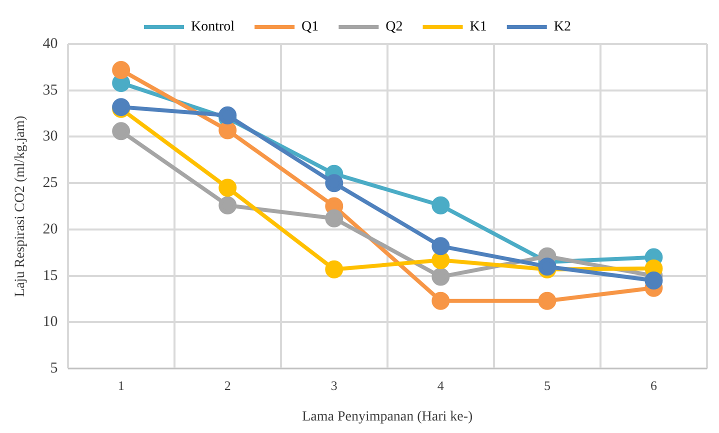  What do you see at coordinates (654, 385) in the screenshot?
I see `x-tick-label: 6` at bounding box center [654, 385].